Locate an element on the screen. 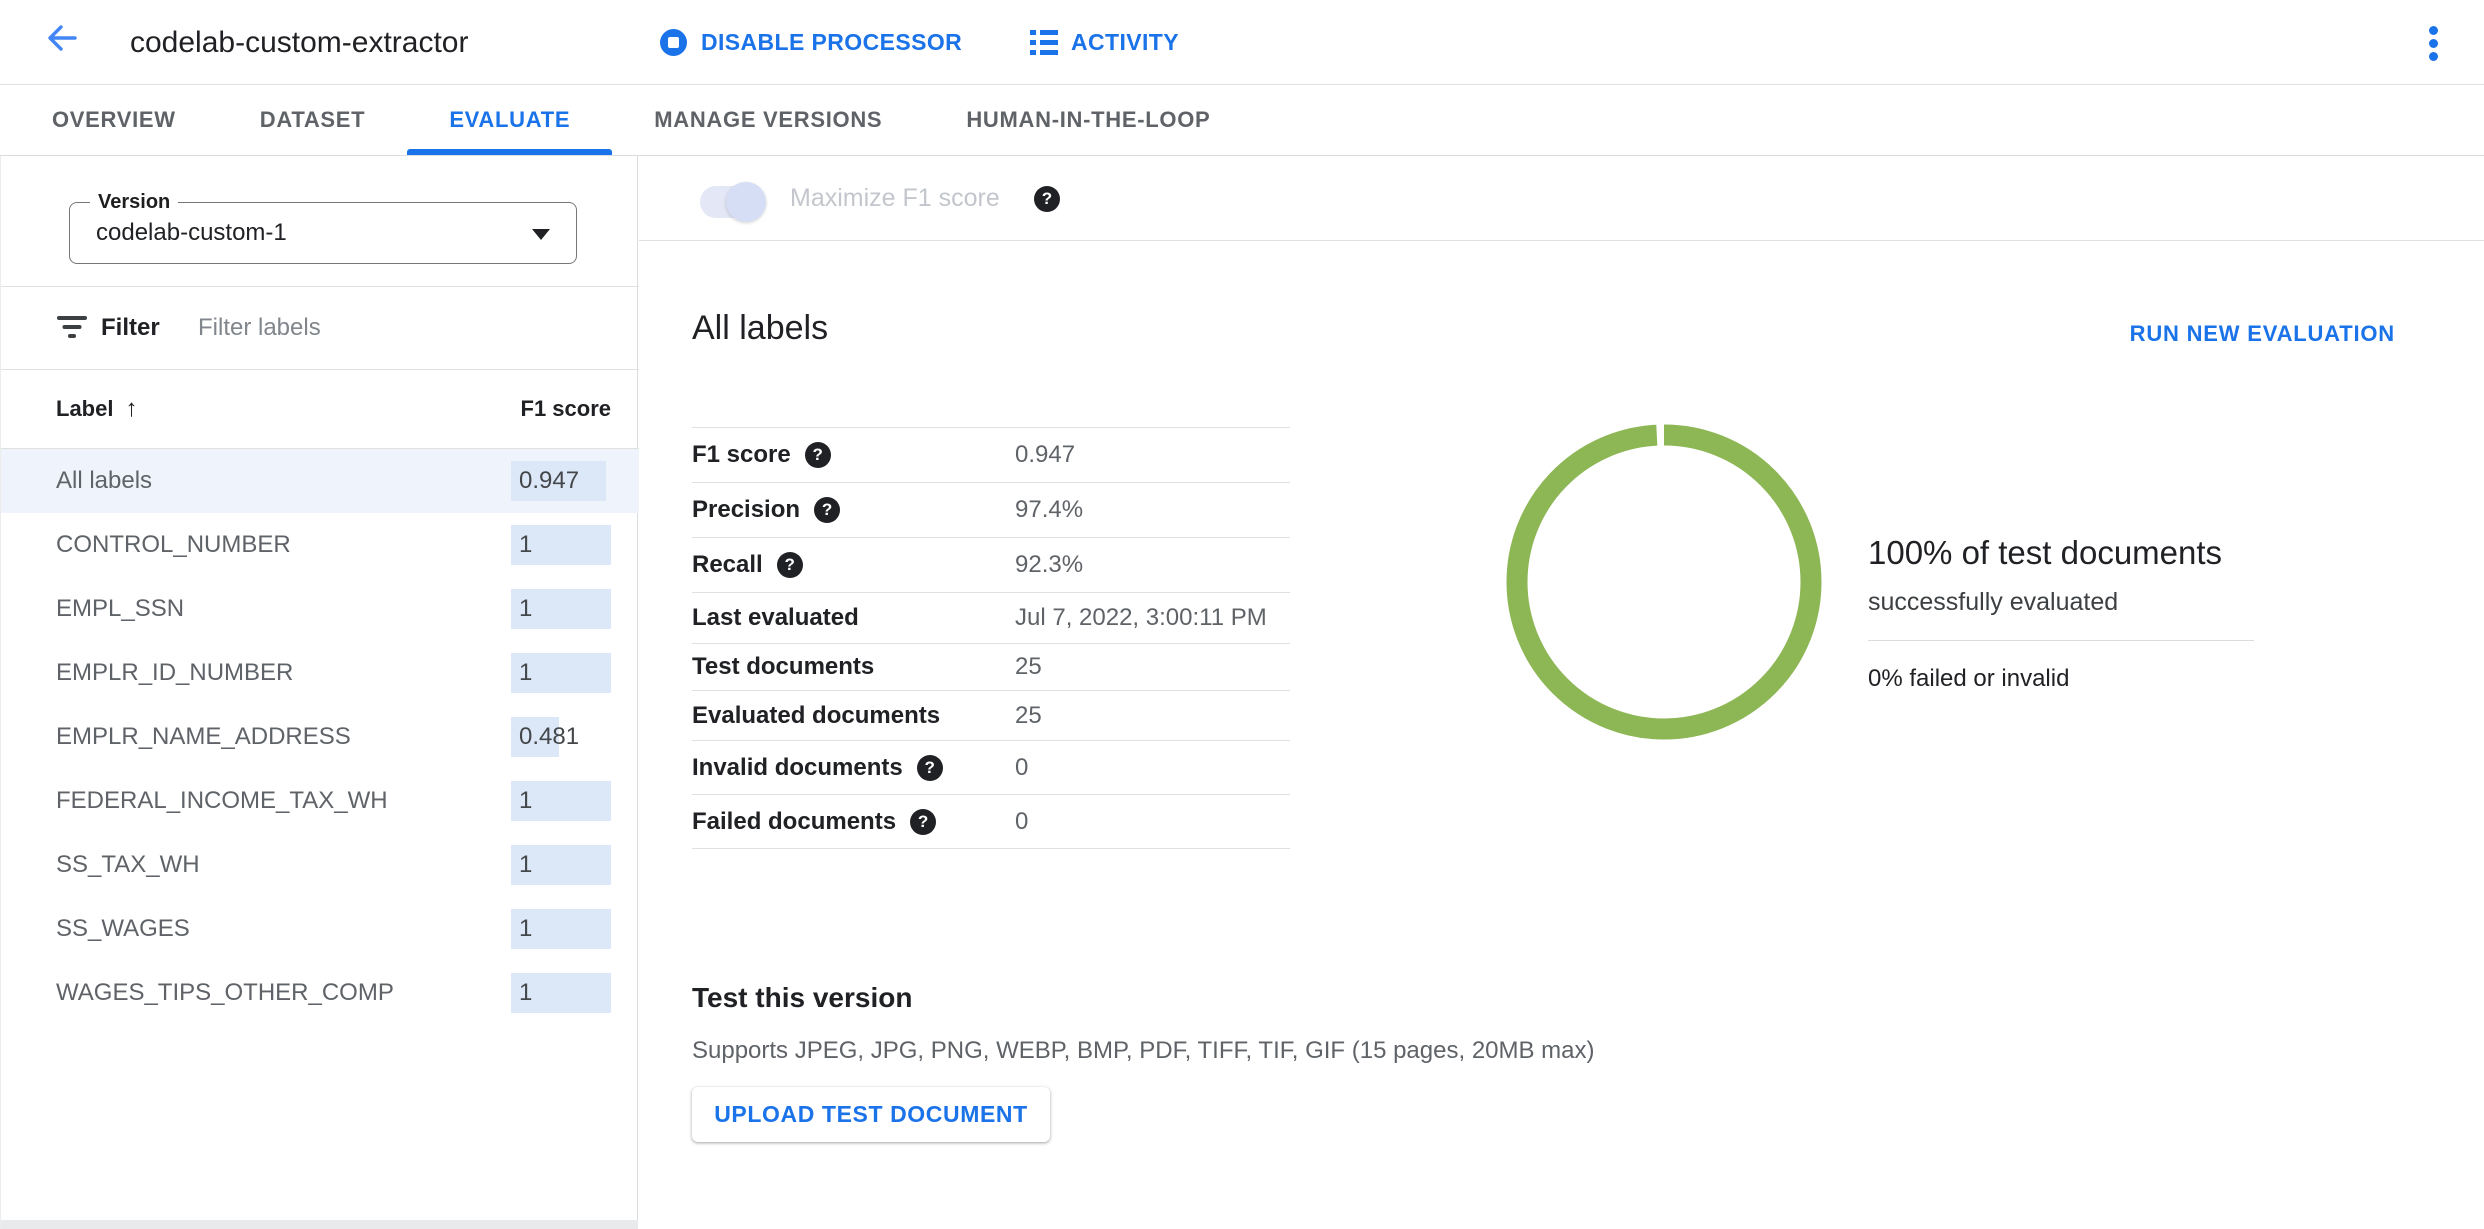  metric-row: Evaluated documents? 25 is located at coordinates (991, 715).